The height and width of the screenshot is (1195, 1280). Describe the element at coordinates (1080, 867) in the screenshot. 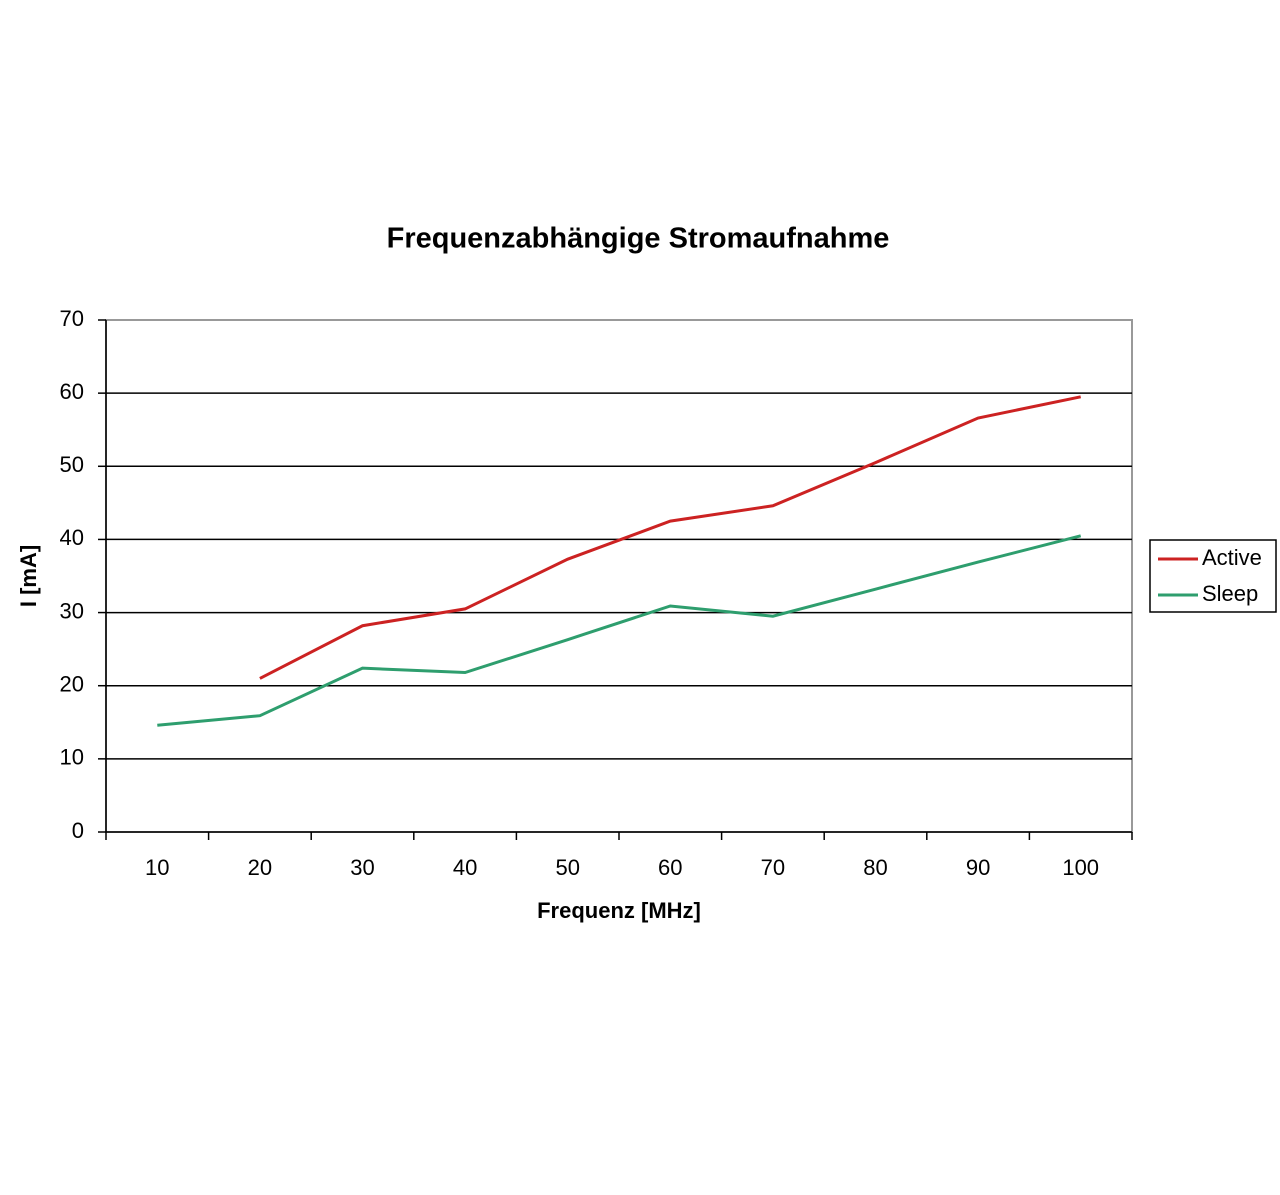

I see `x-tick-label: 100` at that location.